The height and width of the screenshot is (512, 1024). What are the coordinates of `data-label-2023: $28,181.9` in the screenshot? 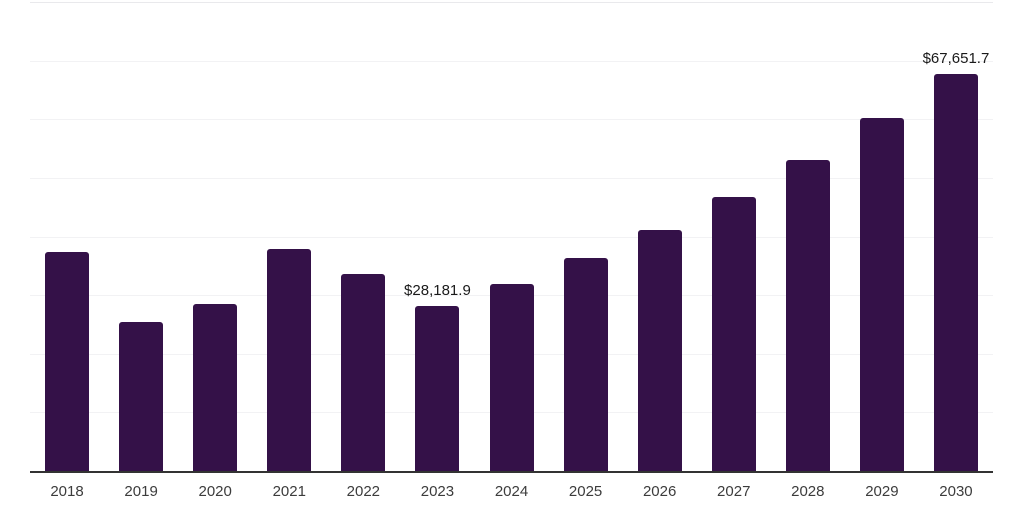 It's located at (437, 290).